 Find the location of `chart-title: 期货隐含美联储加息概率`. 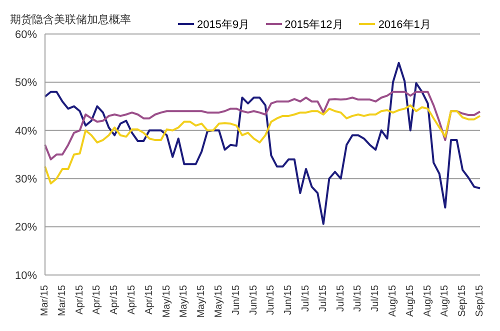

chart-title: 期货隐含美联储加息概率 is located at coordinates (70, 19).